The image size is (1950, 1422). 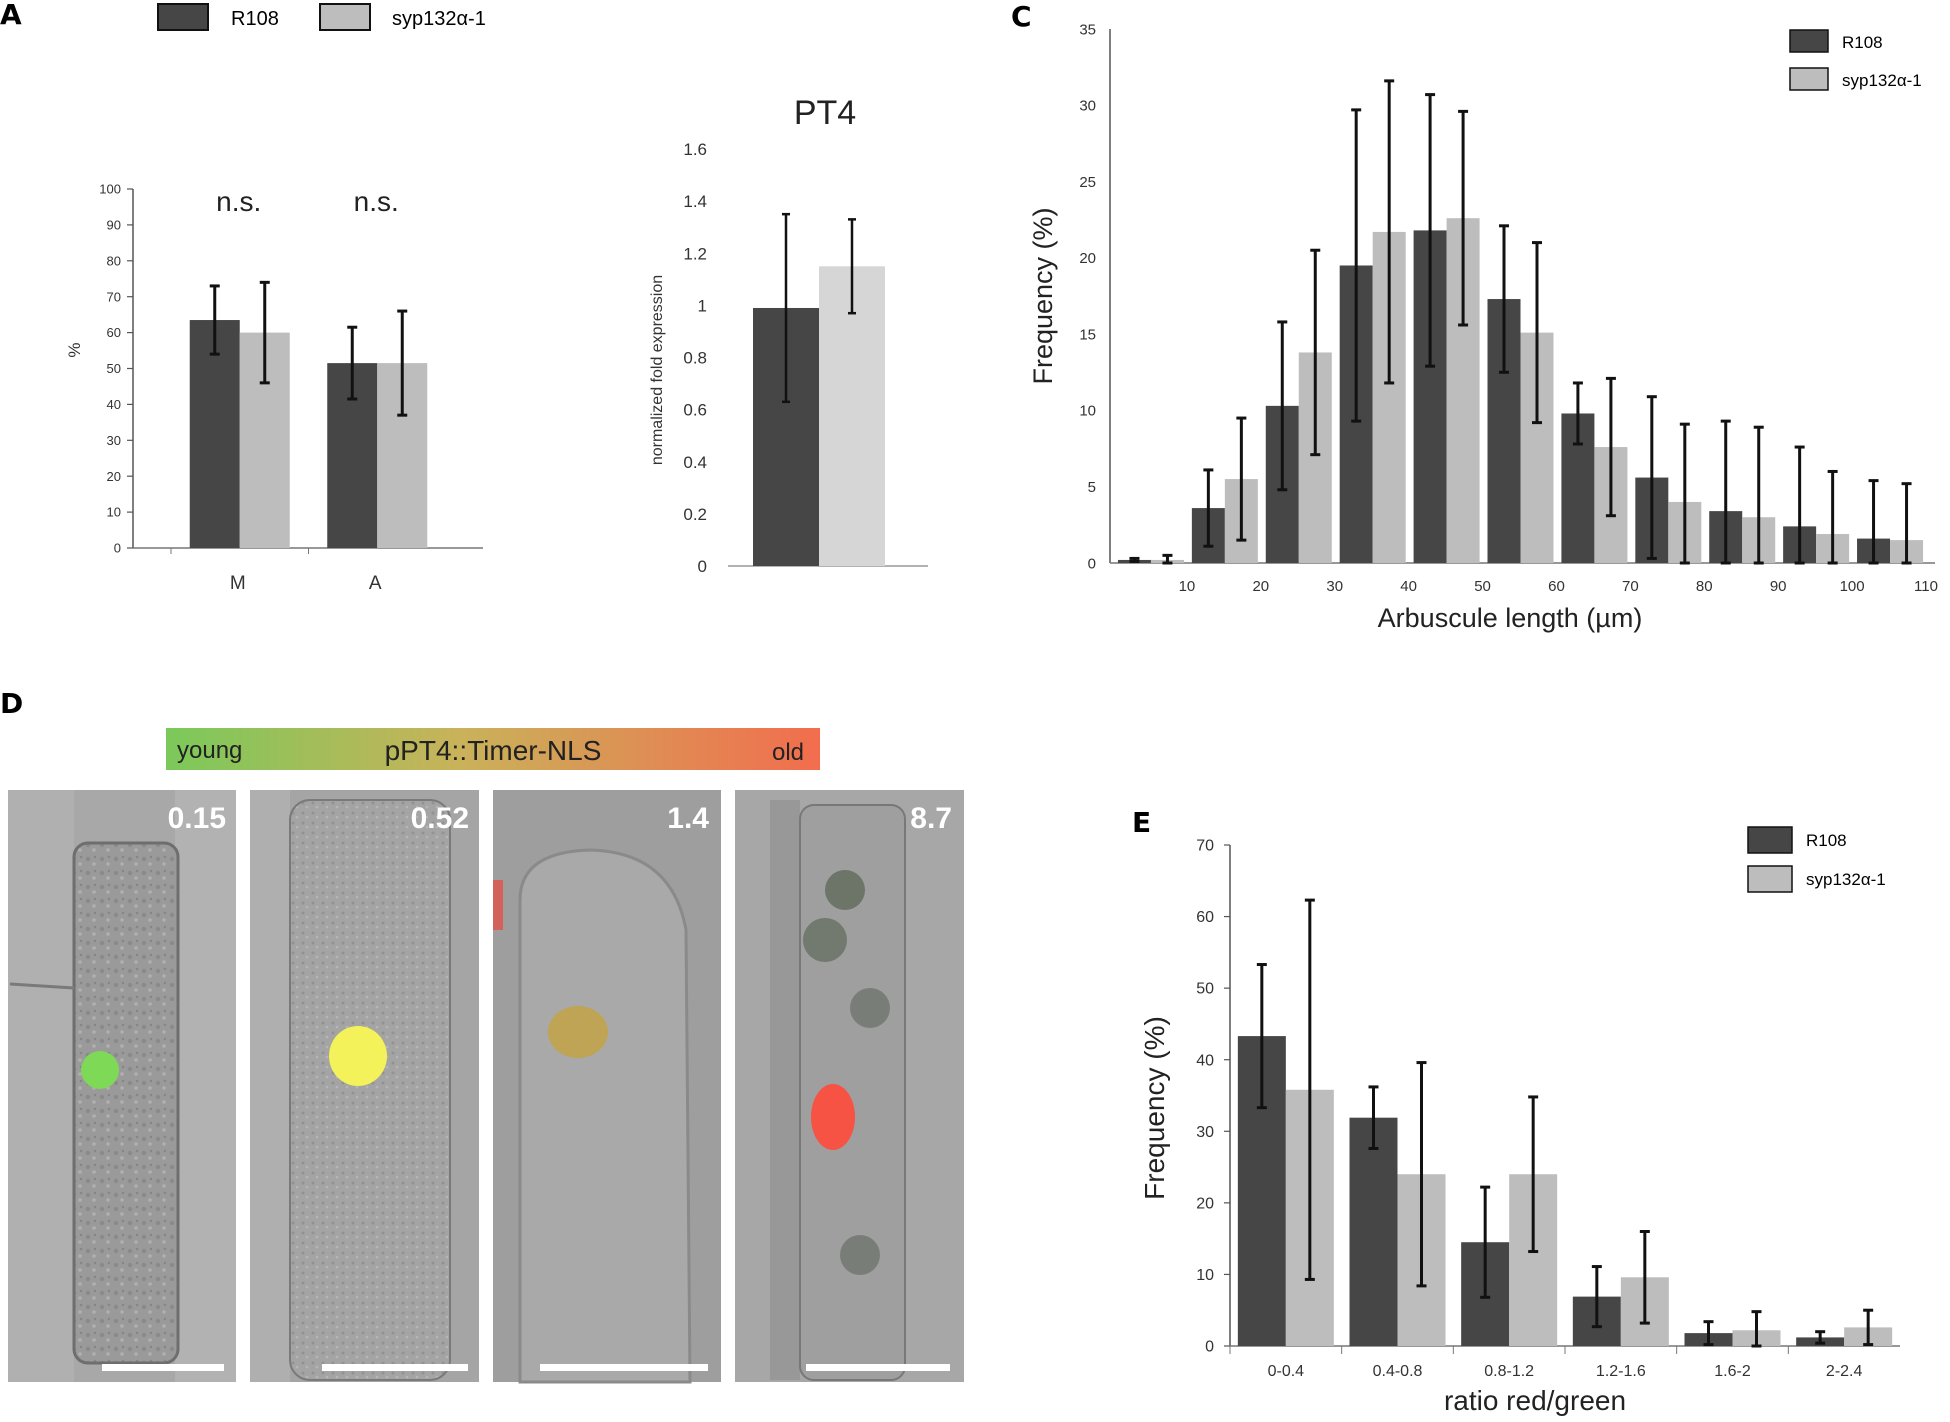 I want to click on micrograph-3-scale-bar, so click(x=624, y=1367).